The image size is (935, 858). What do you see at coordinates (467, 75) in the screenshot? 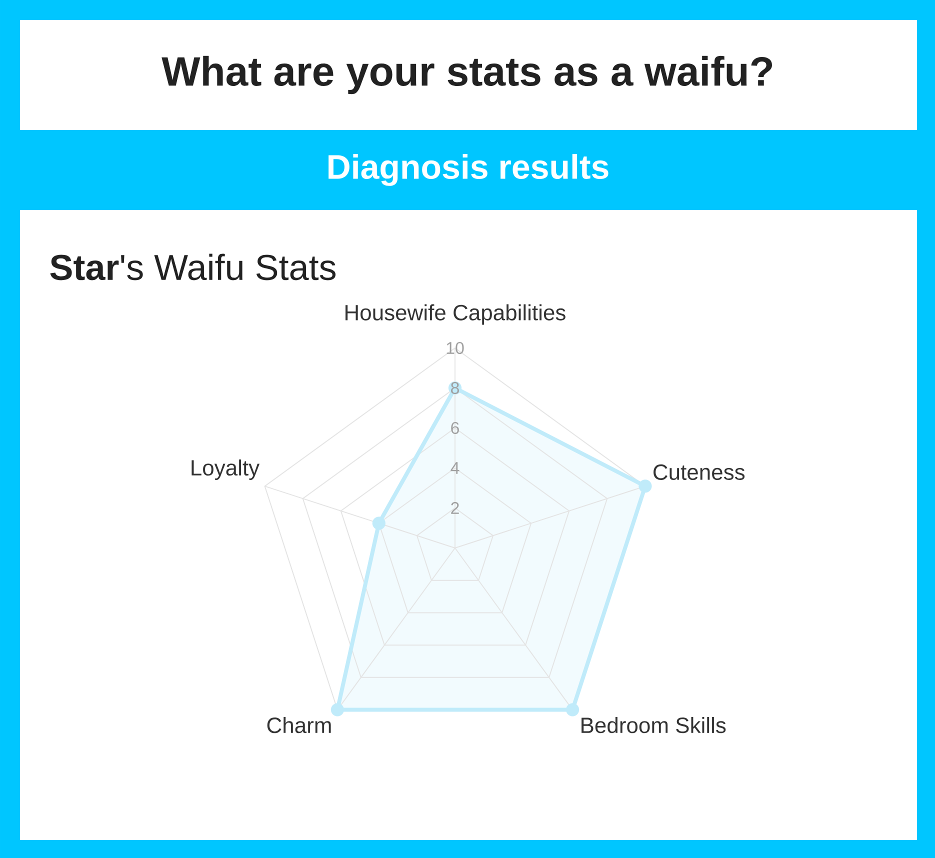
I see `chart-title: What are your stats as a waifu?` at bounding box center [467, 75].